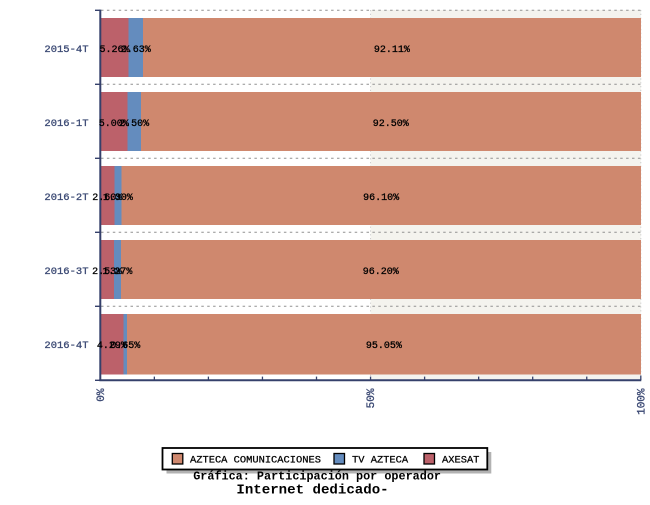 The width and height of the screenshot is (650, 505). Describe the element at coordinates (392, 50) in the screenshot. I see `svg-text: 92.11%` at that location.